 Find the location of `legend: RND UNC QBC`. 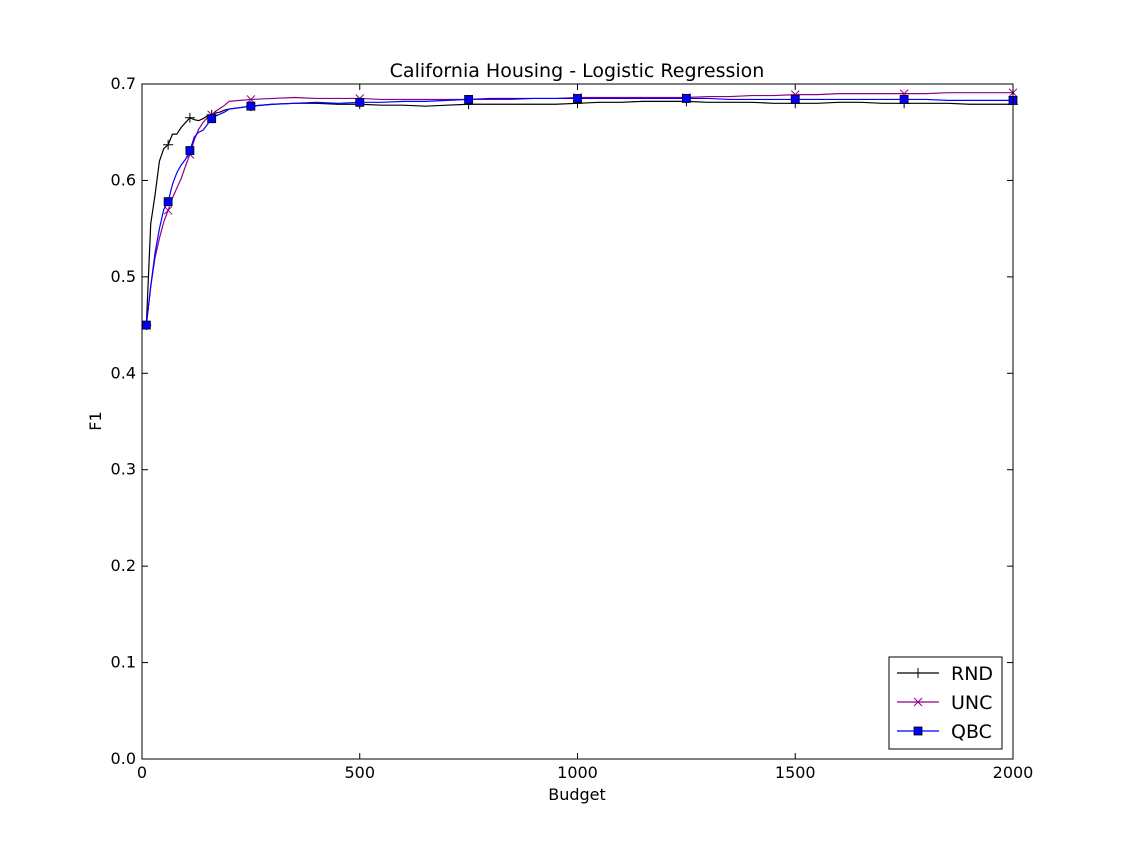

legend: RND UNC QBC is located at coordinates (945, 703).